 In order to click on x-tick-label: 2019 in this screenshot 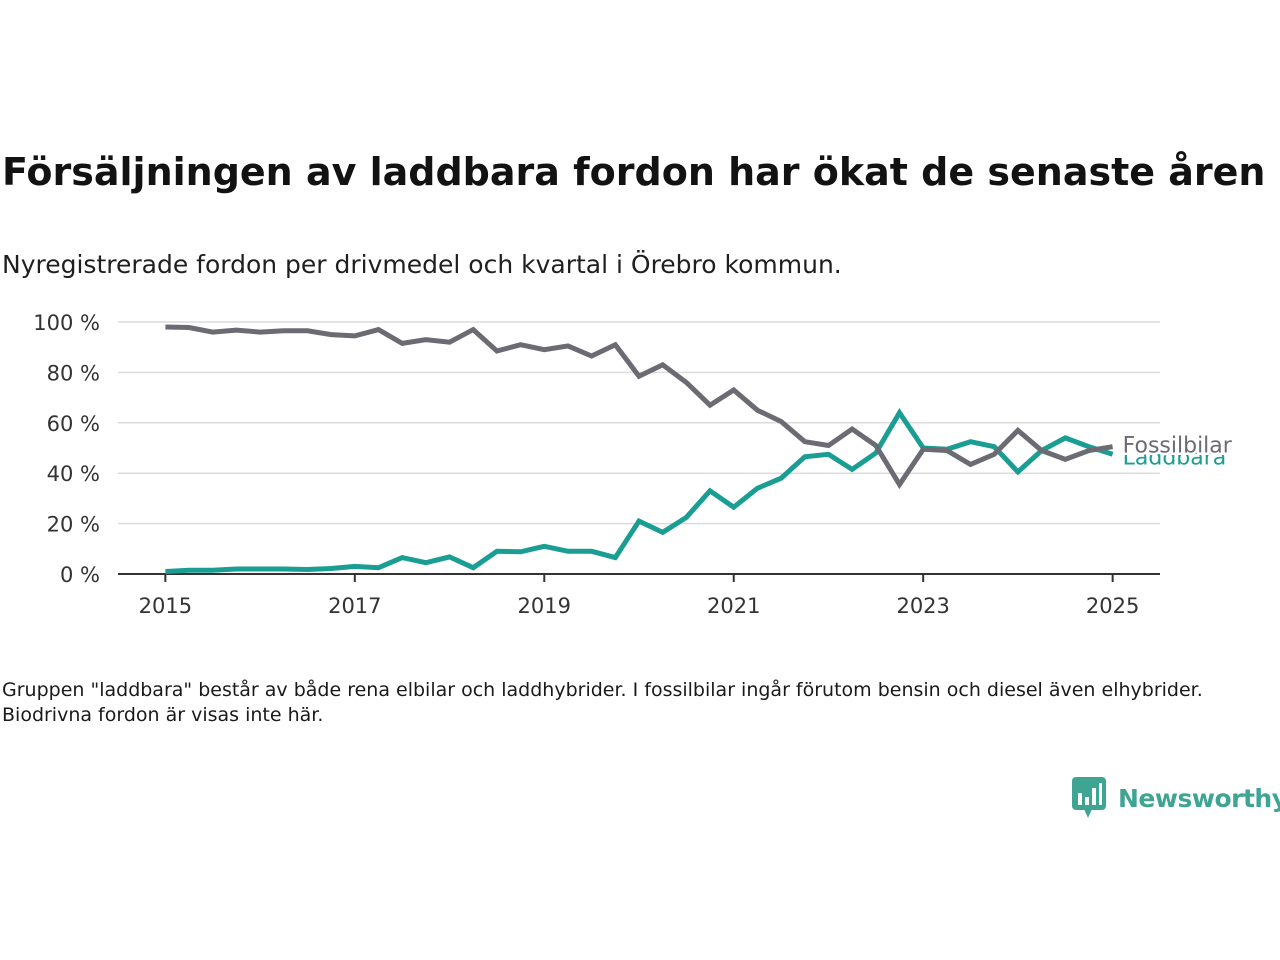, I will do `click(544, 606)`.